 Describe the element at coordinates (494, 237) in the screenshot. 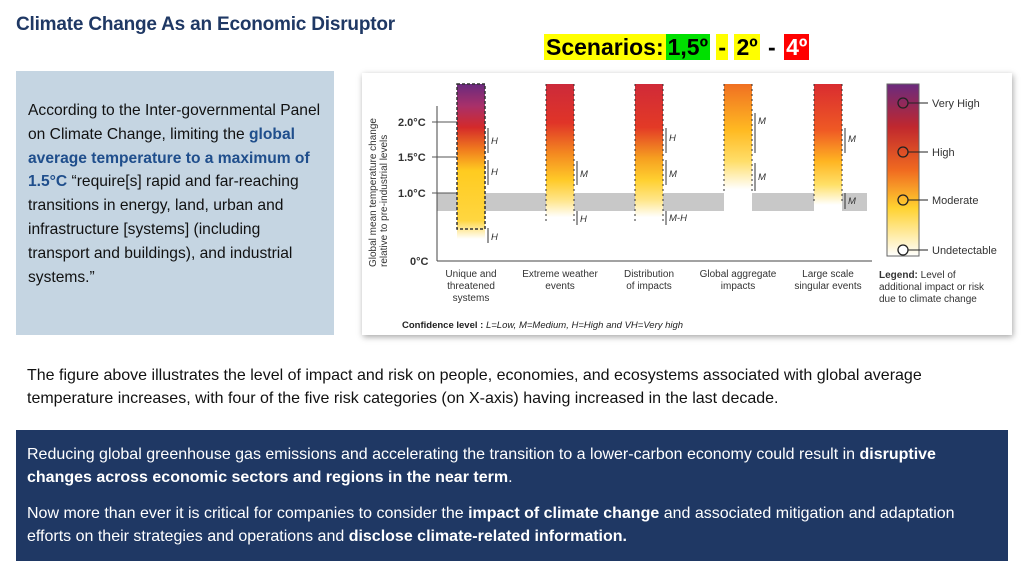

I see `conf-mark-3: H` at that location.